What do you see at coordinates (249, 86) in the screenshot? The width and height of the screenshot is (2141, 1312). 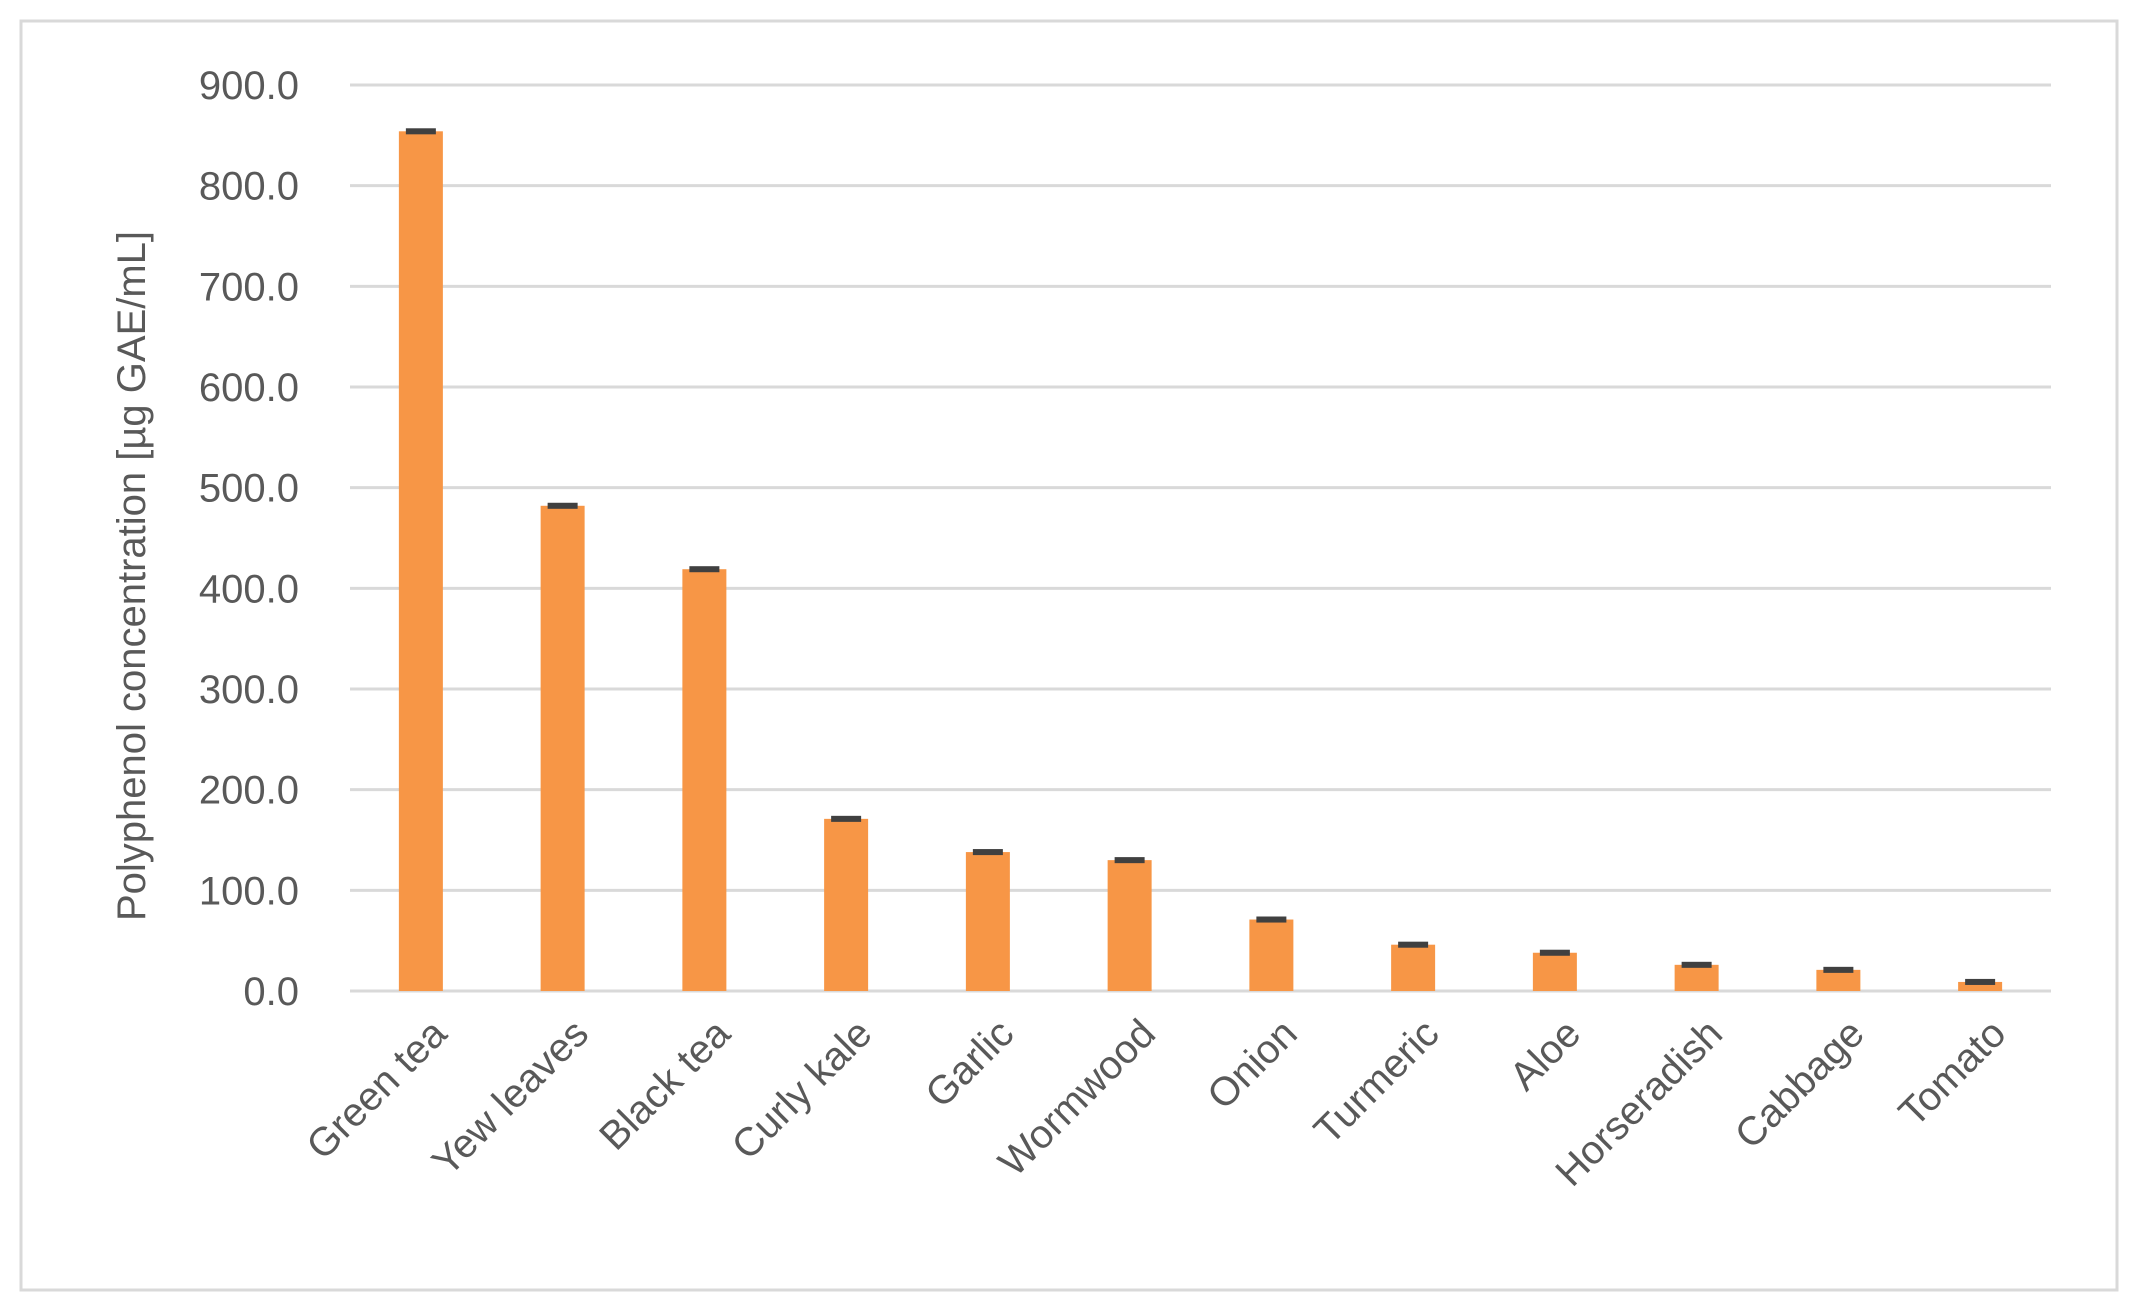 I see `y-tick-label: 900.0` at bounding box center [249, 86].